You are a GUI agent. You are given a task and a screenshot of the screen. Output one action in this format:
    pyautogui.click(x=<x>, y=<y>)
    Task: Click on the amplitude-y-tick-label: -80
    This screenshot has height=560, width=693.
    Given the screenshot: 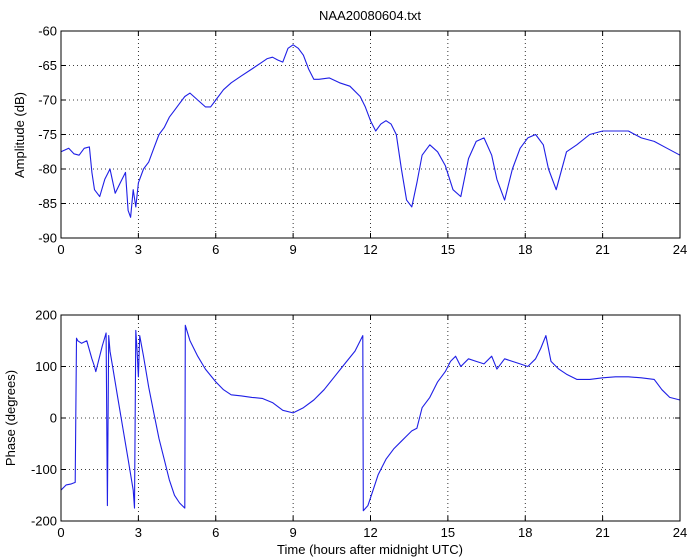 What is the action you would take?
    pyautogui.click(x=47, y=169)
    